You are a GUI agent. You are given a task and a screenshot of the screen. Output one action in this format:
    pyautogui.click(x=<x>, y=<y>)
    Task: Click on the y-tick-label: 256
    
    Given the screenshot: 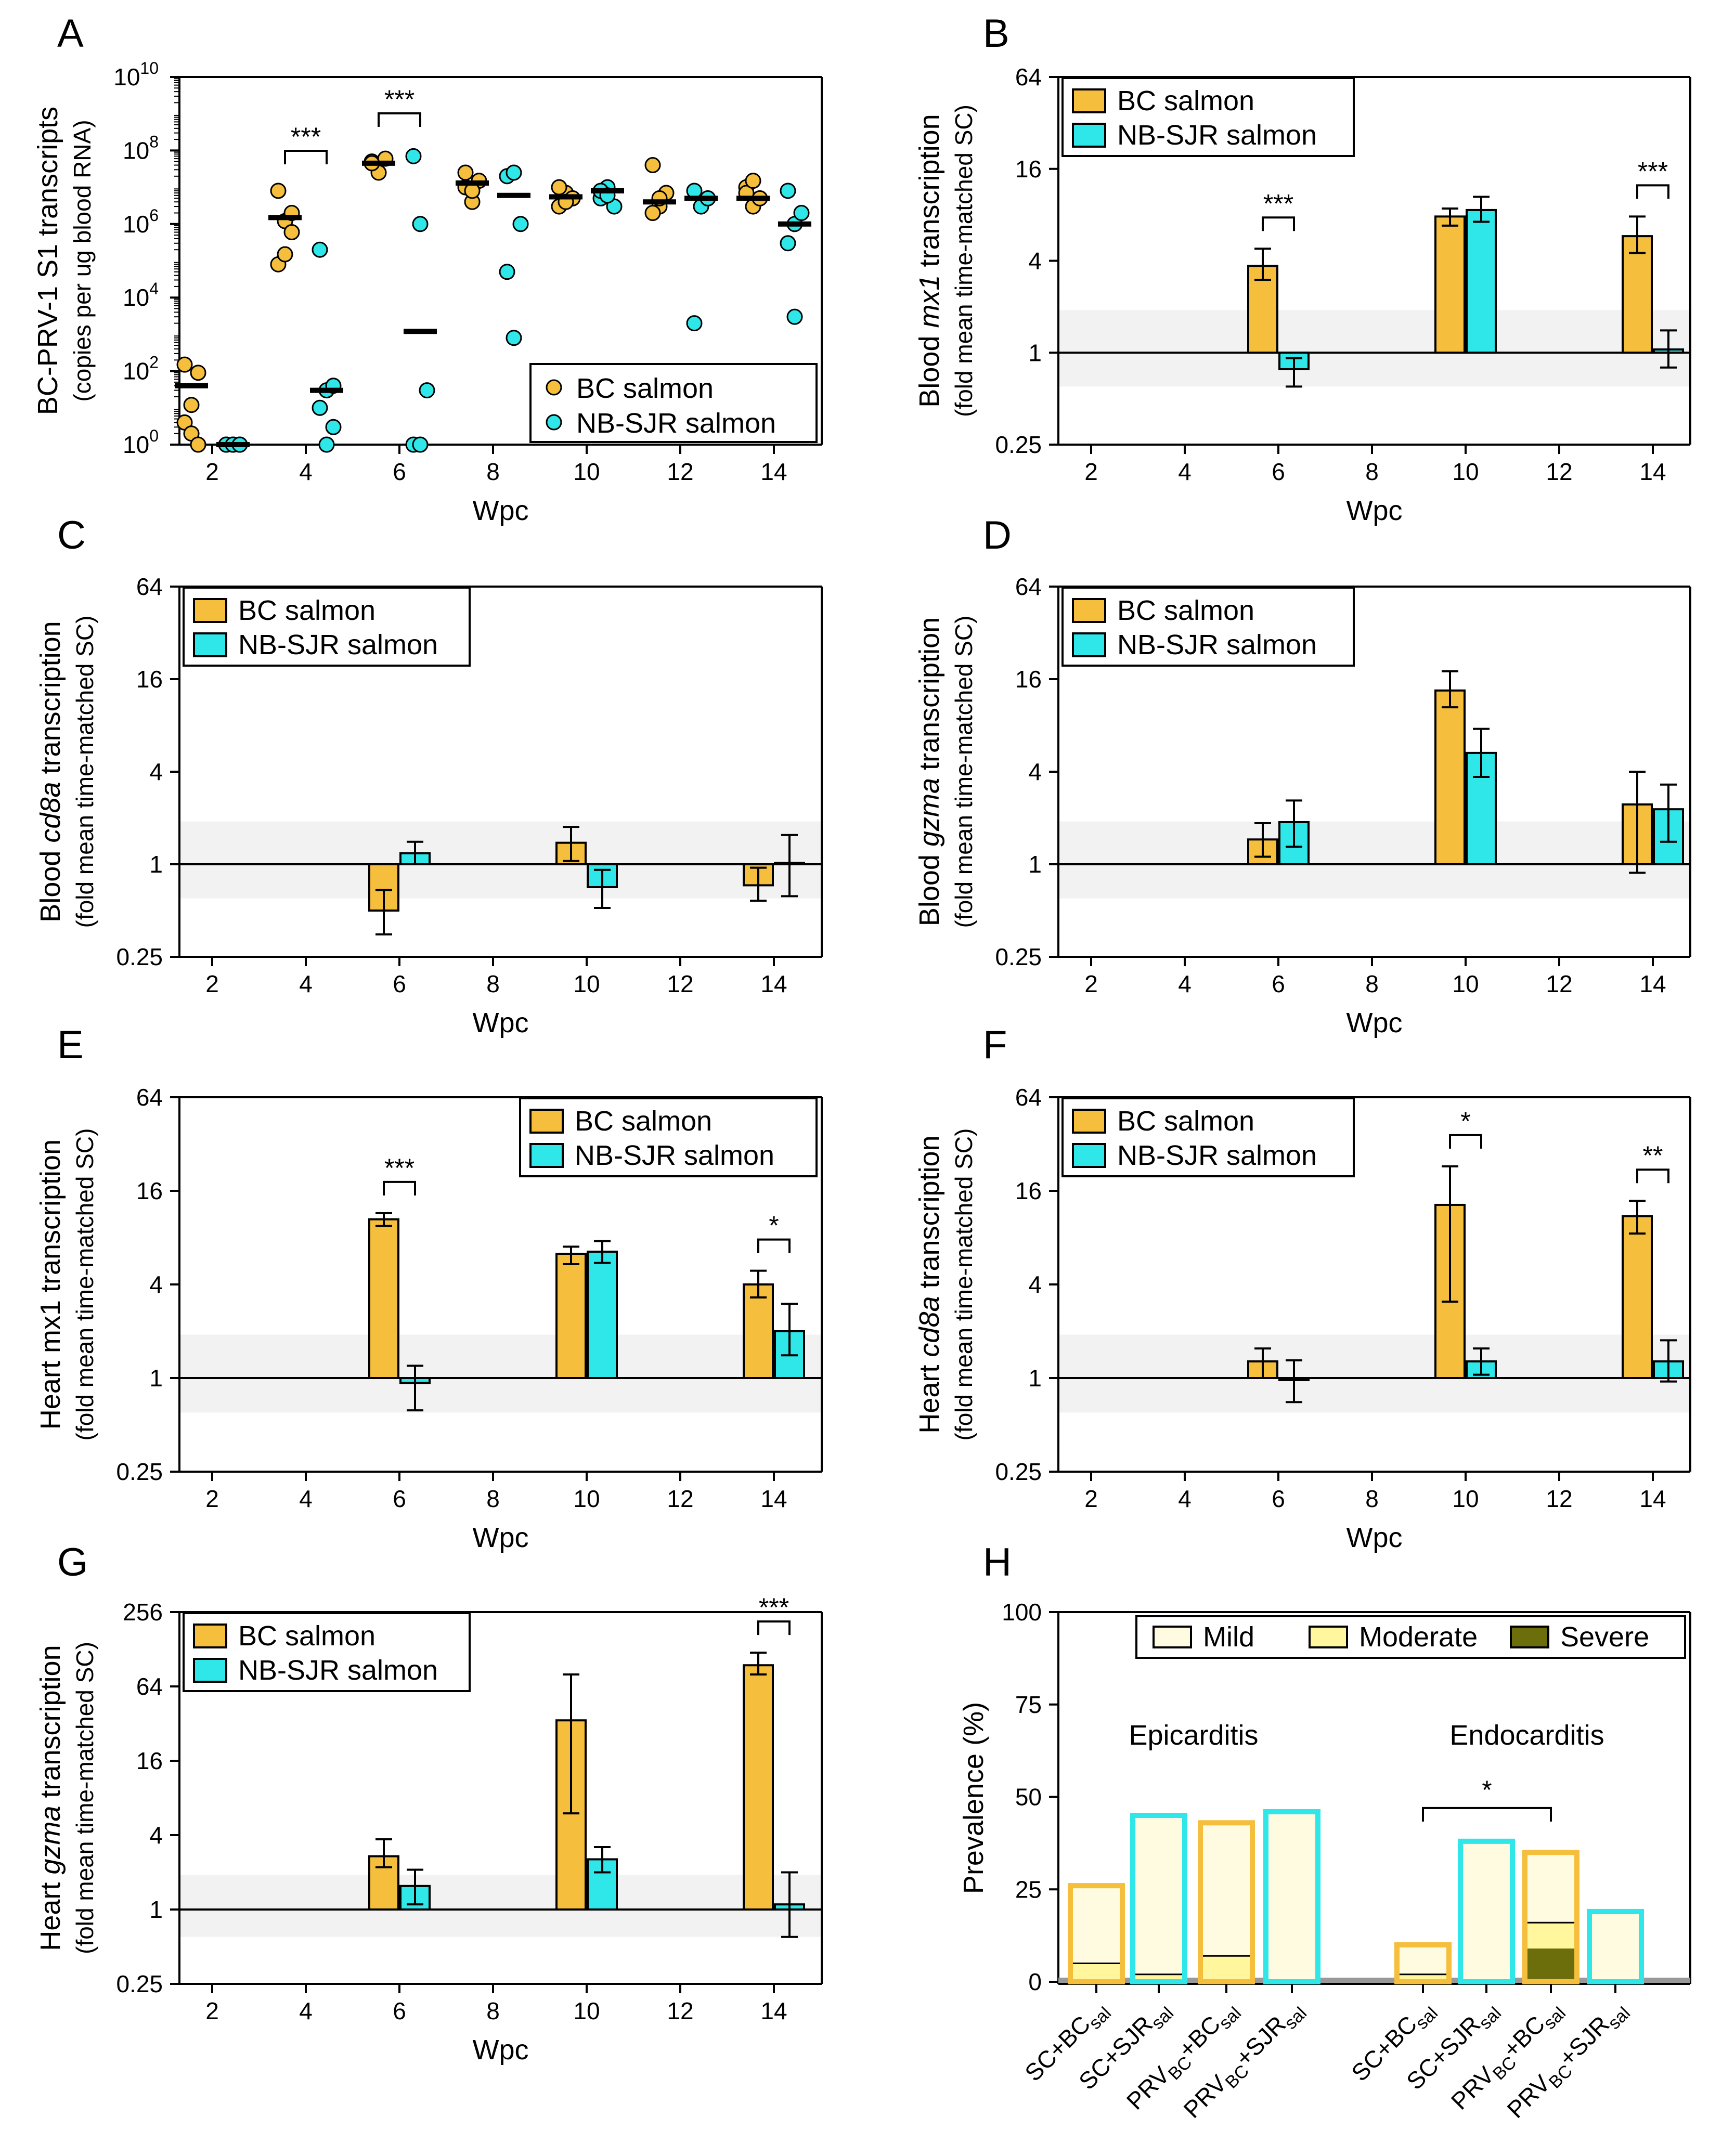 What is the action you would take?
    pyautogui.click(x=143, y=1612)
    